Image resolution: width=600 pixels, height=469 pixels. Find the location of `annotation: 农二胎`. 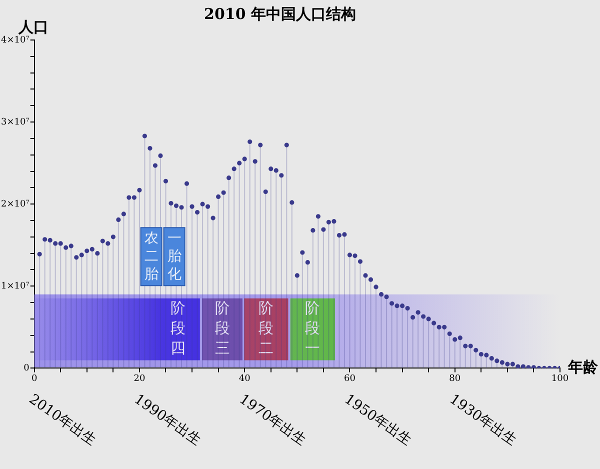

annotation: 农二胎 is located at coordinates (151, 256).